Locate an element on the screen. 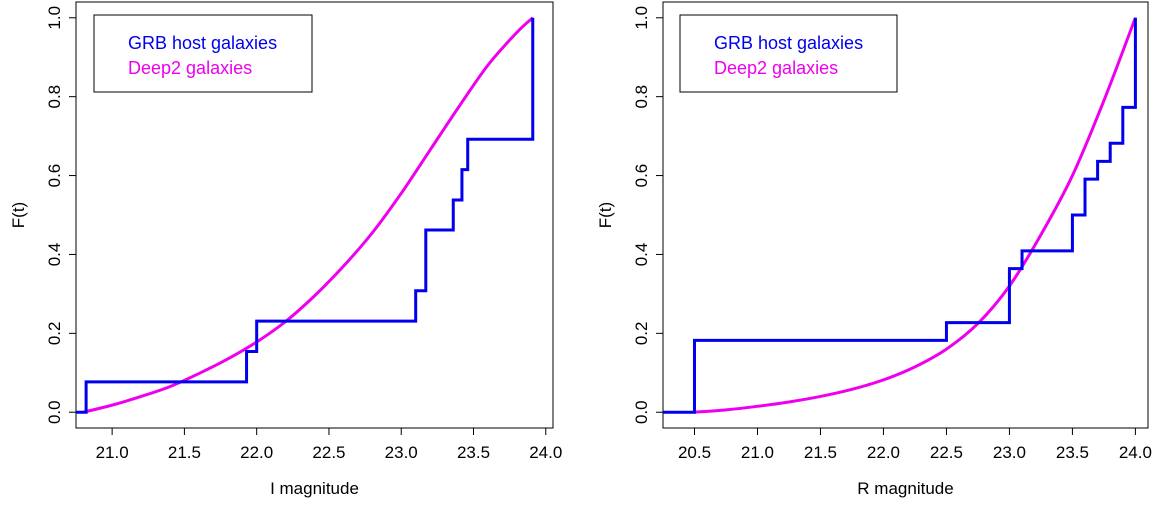  x-axis-label: R magnitude is located at coordinates (905, 488).